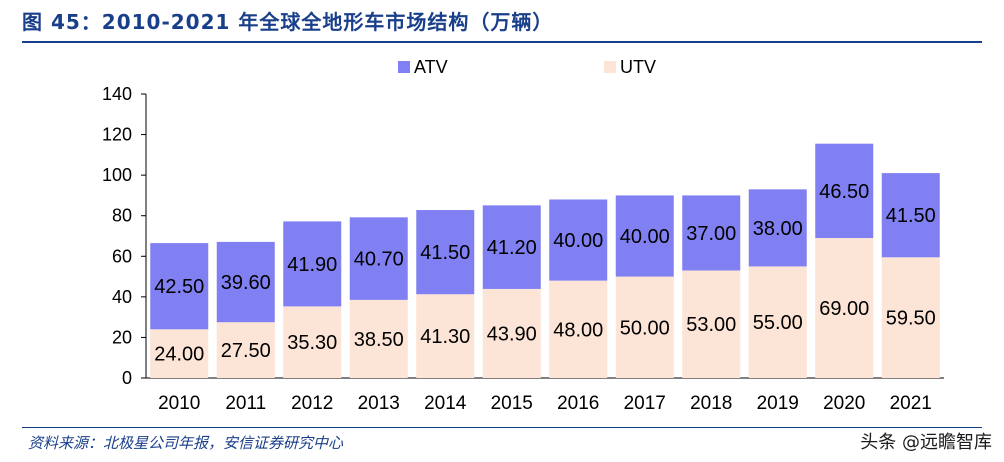 This screenshot has width=1004, height=462. What do you see at coordinates (445, 403) in the screenshot?
I see `x-tick-label: 2014` at bounding box center [445, 403].